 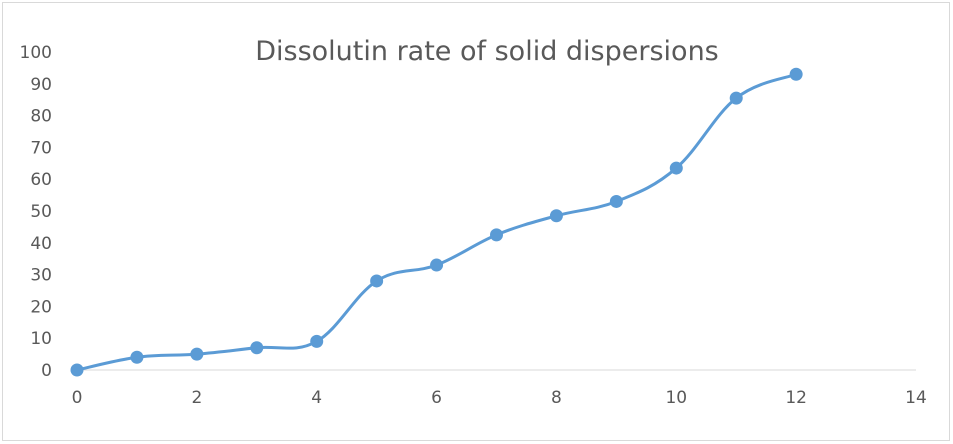 I want to click on x-tick-label: 8, so click(x=556, y=398).